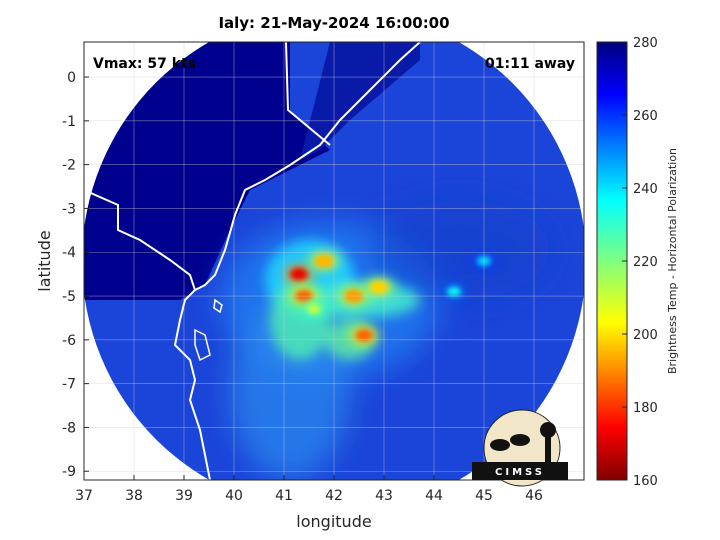 This screenshot has width=720, height=540. I want to click on x-tick-label: 45, so click(484, 496).